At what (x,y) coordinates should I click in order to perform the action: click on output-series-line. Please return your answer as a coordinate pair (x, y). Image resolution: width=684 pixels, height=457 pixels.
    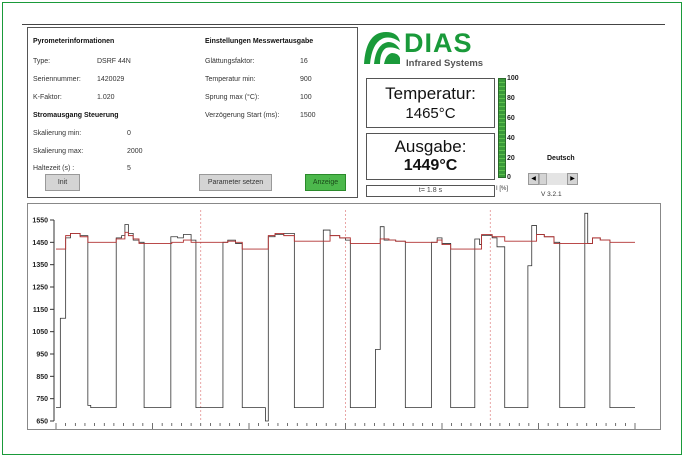
    Looking at the image, I should click on (345, 240).